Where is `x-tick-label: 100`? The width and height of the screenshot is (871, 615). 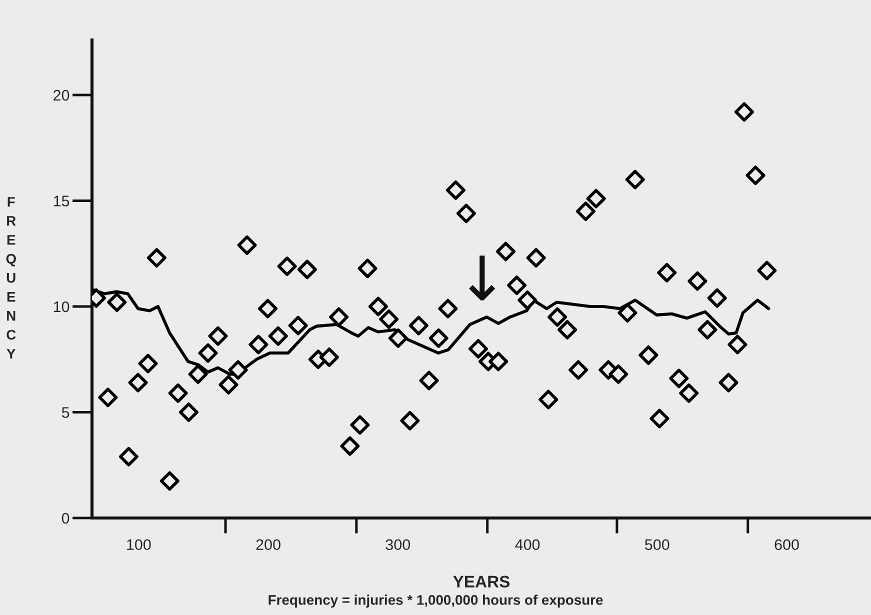 x-tick-label: 100 is located at coordinates (139, 544).